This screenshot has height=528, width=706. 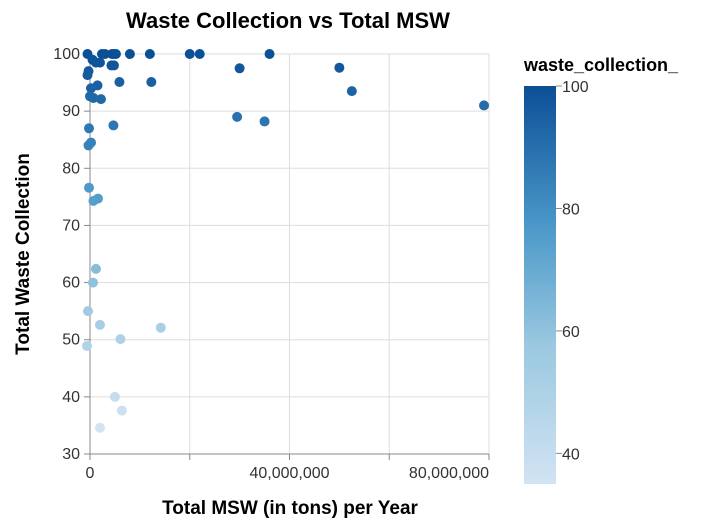 I want to click on y-axis-title: Total Waste Collection, so click(x=23, y=254).